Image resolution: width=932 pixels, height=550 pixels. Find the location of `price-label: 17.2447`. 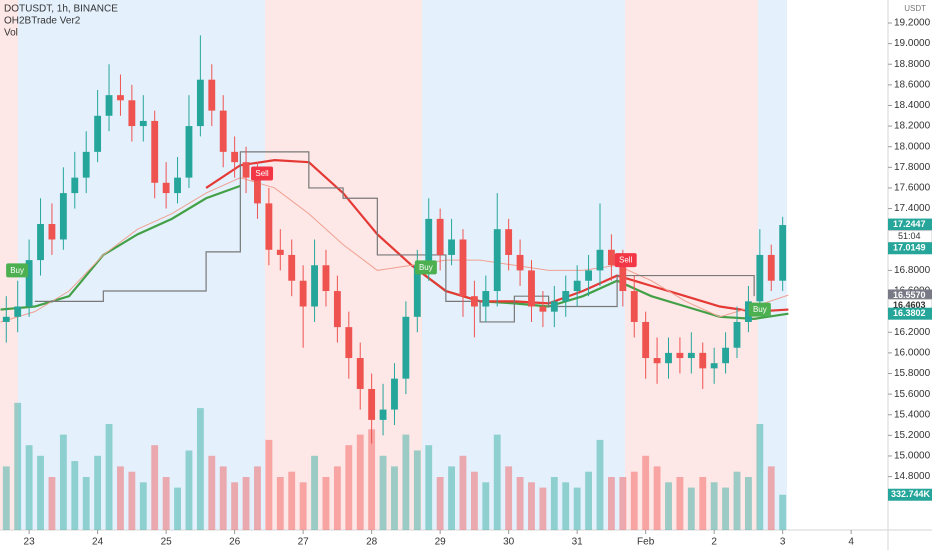

price-label: 17.2447 is located at coordinates (909, 224).